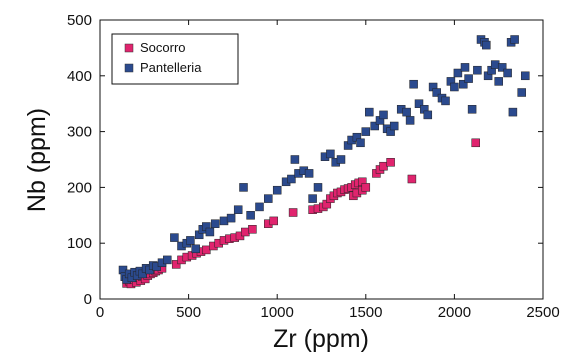 This screenshot has height=352, width=572. What do you see at coordinates (79, 132) in the screenshot?
I see `y-tick-label: 300` at bounding box center [79, 132].